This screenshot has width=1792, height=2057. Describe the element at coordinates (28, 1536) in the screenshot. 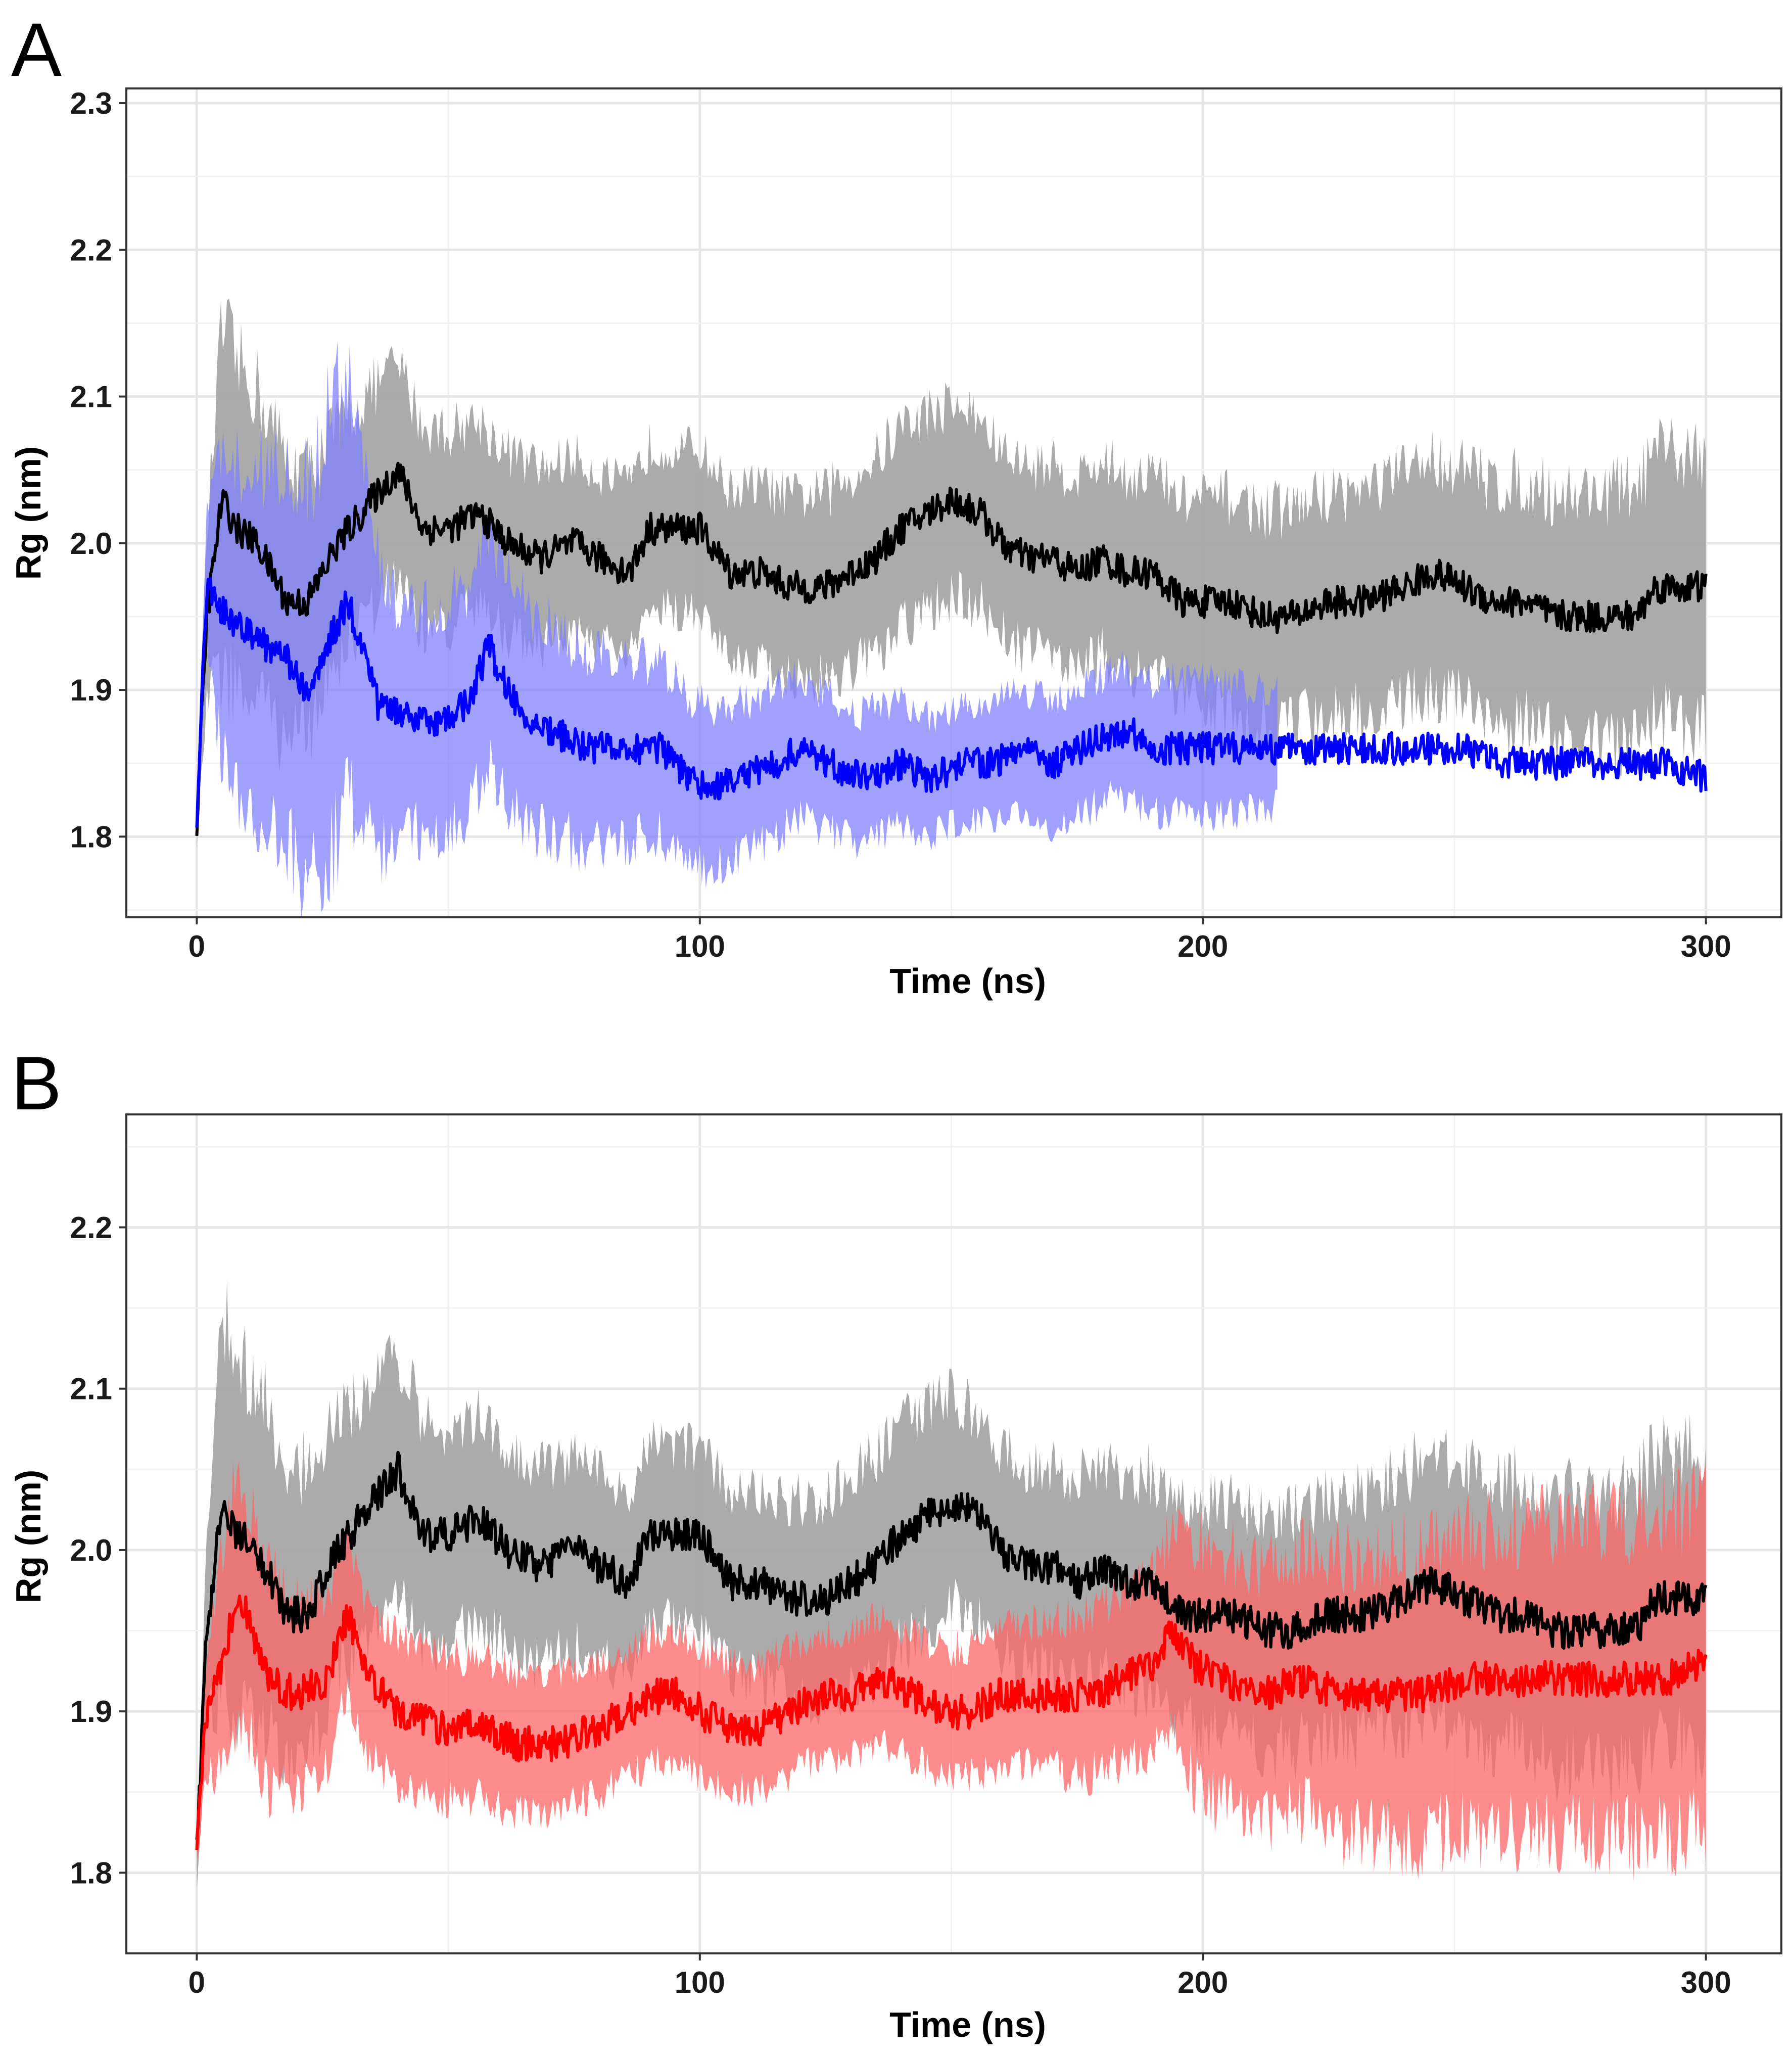

I see `panel-b-y-axis-title: Rg (nm)` at that location.